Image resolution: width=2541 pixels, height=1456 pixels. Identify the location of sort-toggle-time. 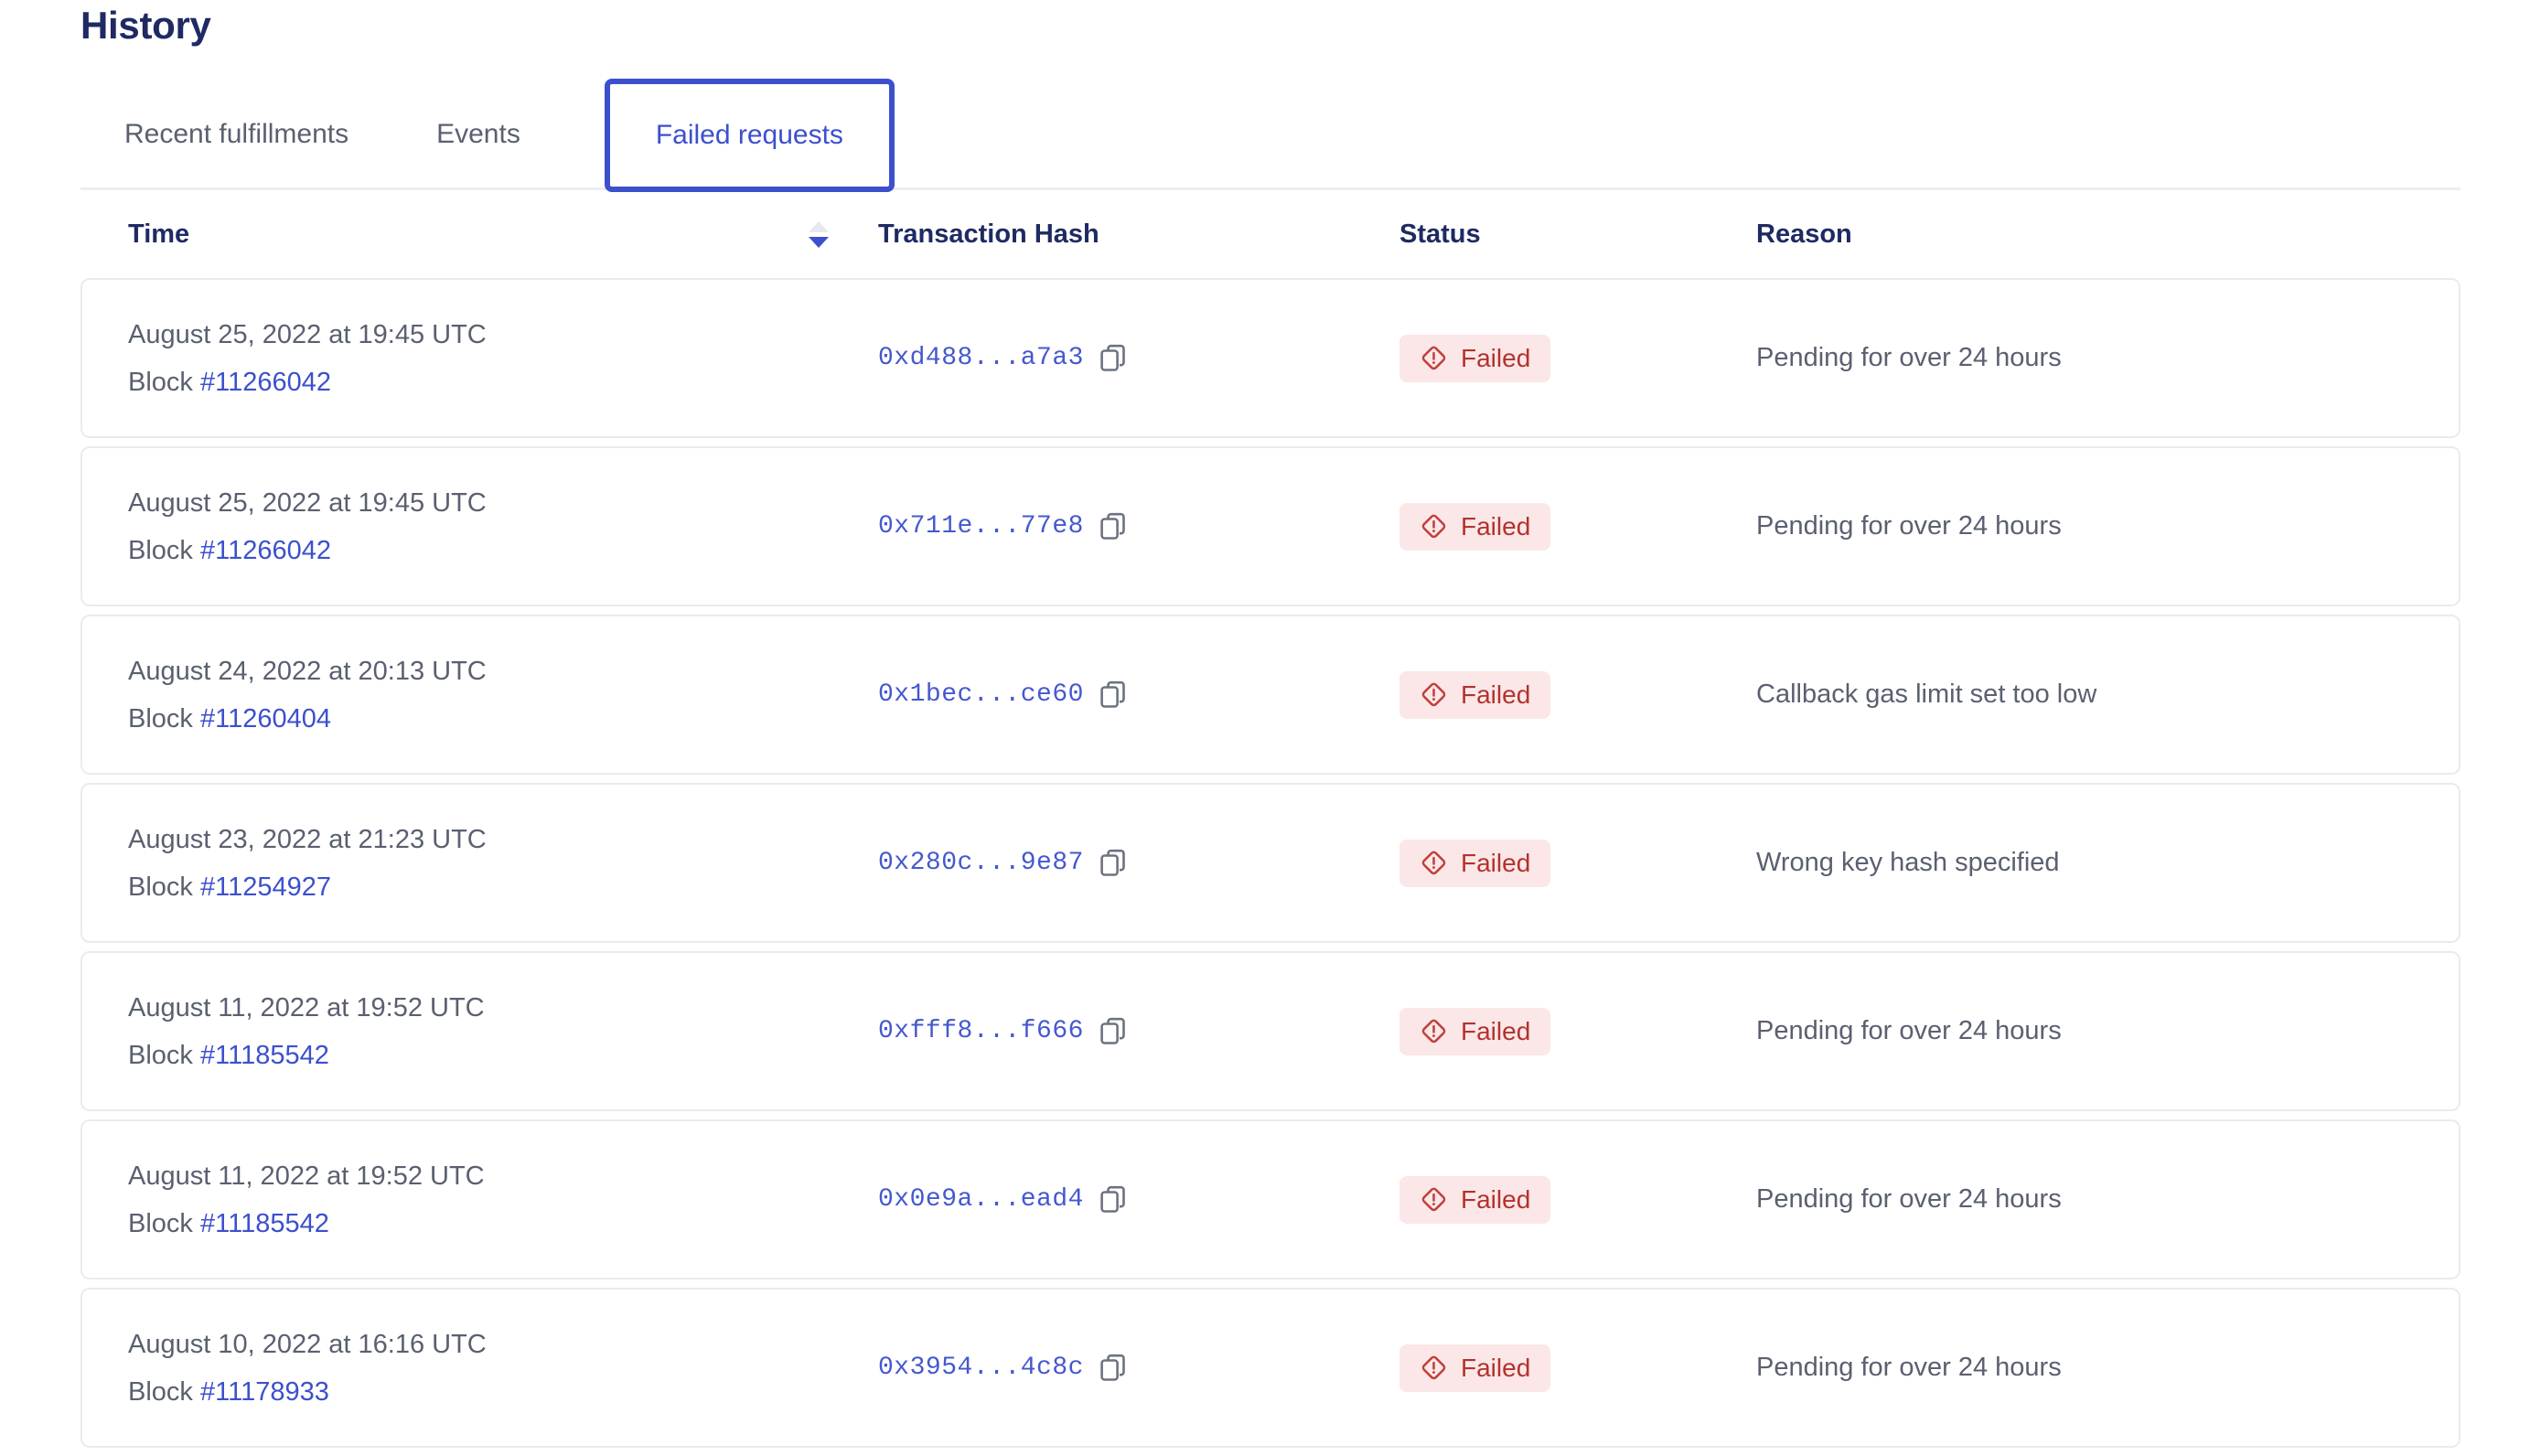
(819, 234).